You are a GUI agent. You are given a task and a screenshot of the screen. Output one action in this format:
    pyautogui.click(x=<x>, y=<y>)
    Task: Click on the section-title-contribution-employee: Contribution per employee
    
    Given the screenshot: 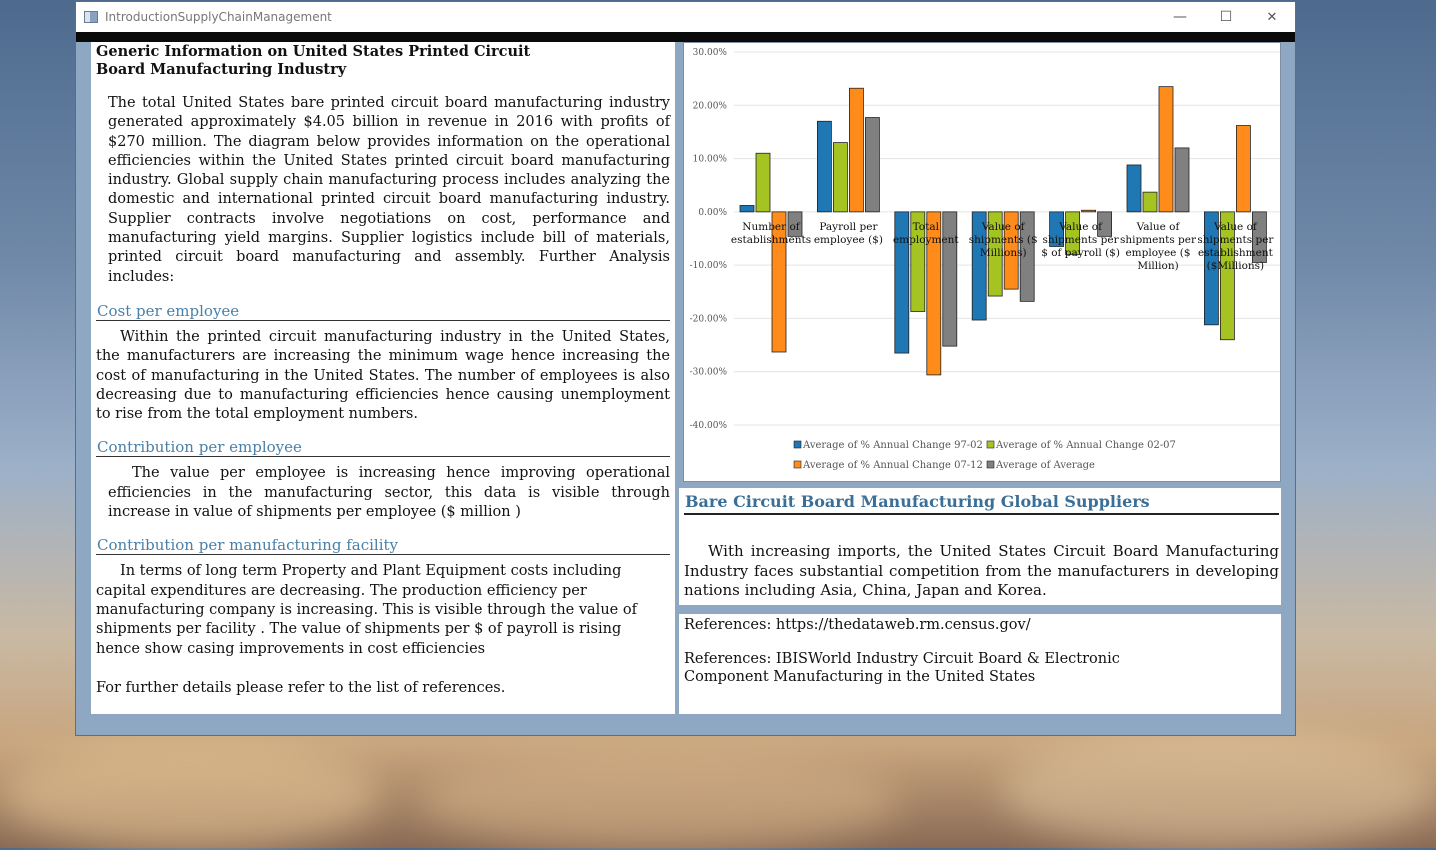 What is the action you would take?
    pyautogui.click(x=383, y=448)
    